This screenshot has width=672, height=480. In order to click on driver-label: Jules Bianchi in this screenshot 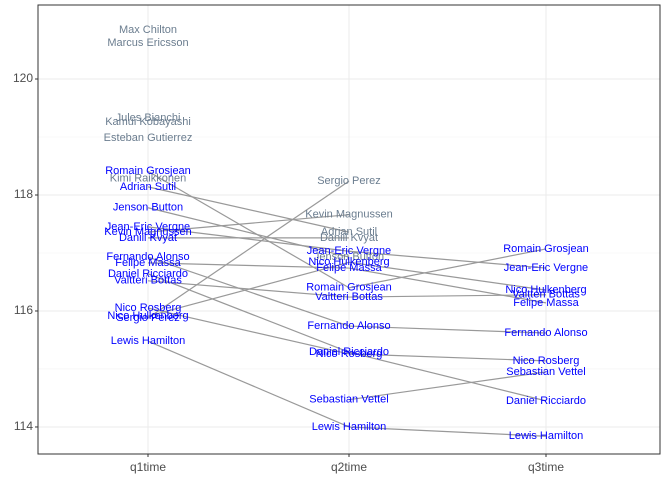, I will do `click(148, 118)`.